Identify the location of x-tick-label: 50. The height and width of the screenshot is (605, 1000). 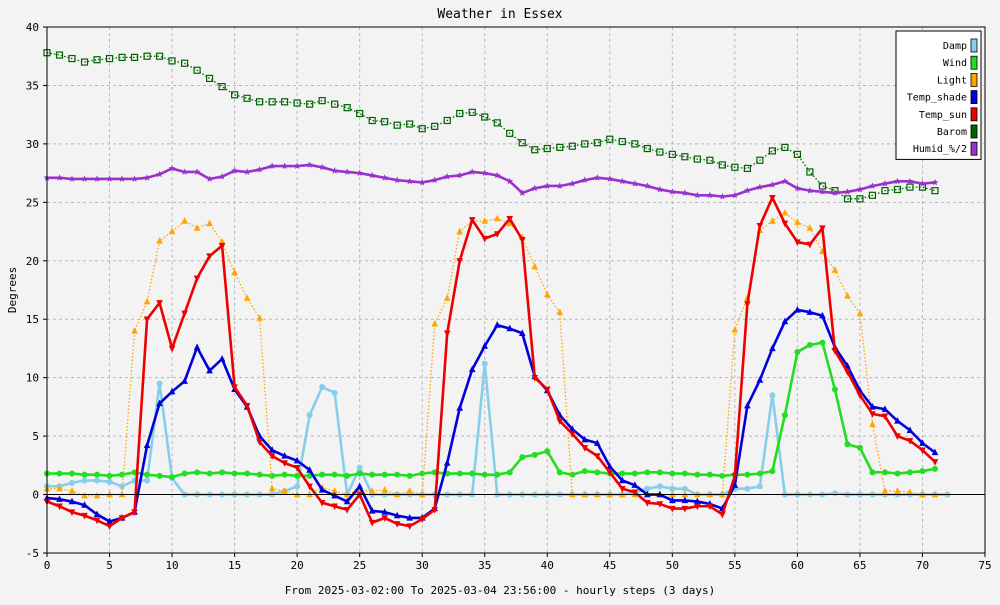
(672, 565).